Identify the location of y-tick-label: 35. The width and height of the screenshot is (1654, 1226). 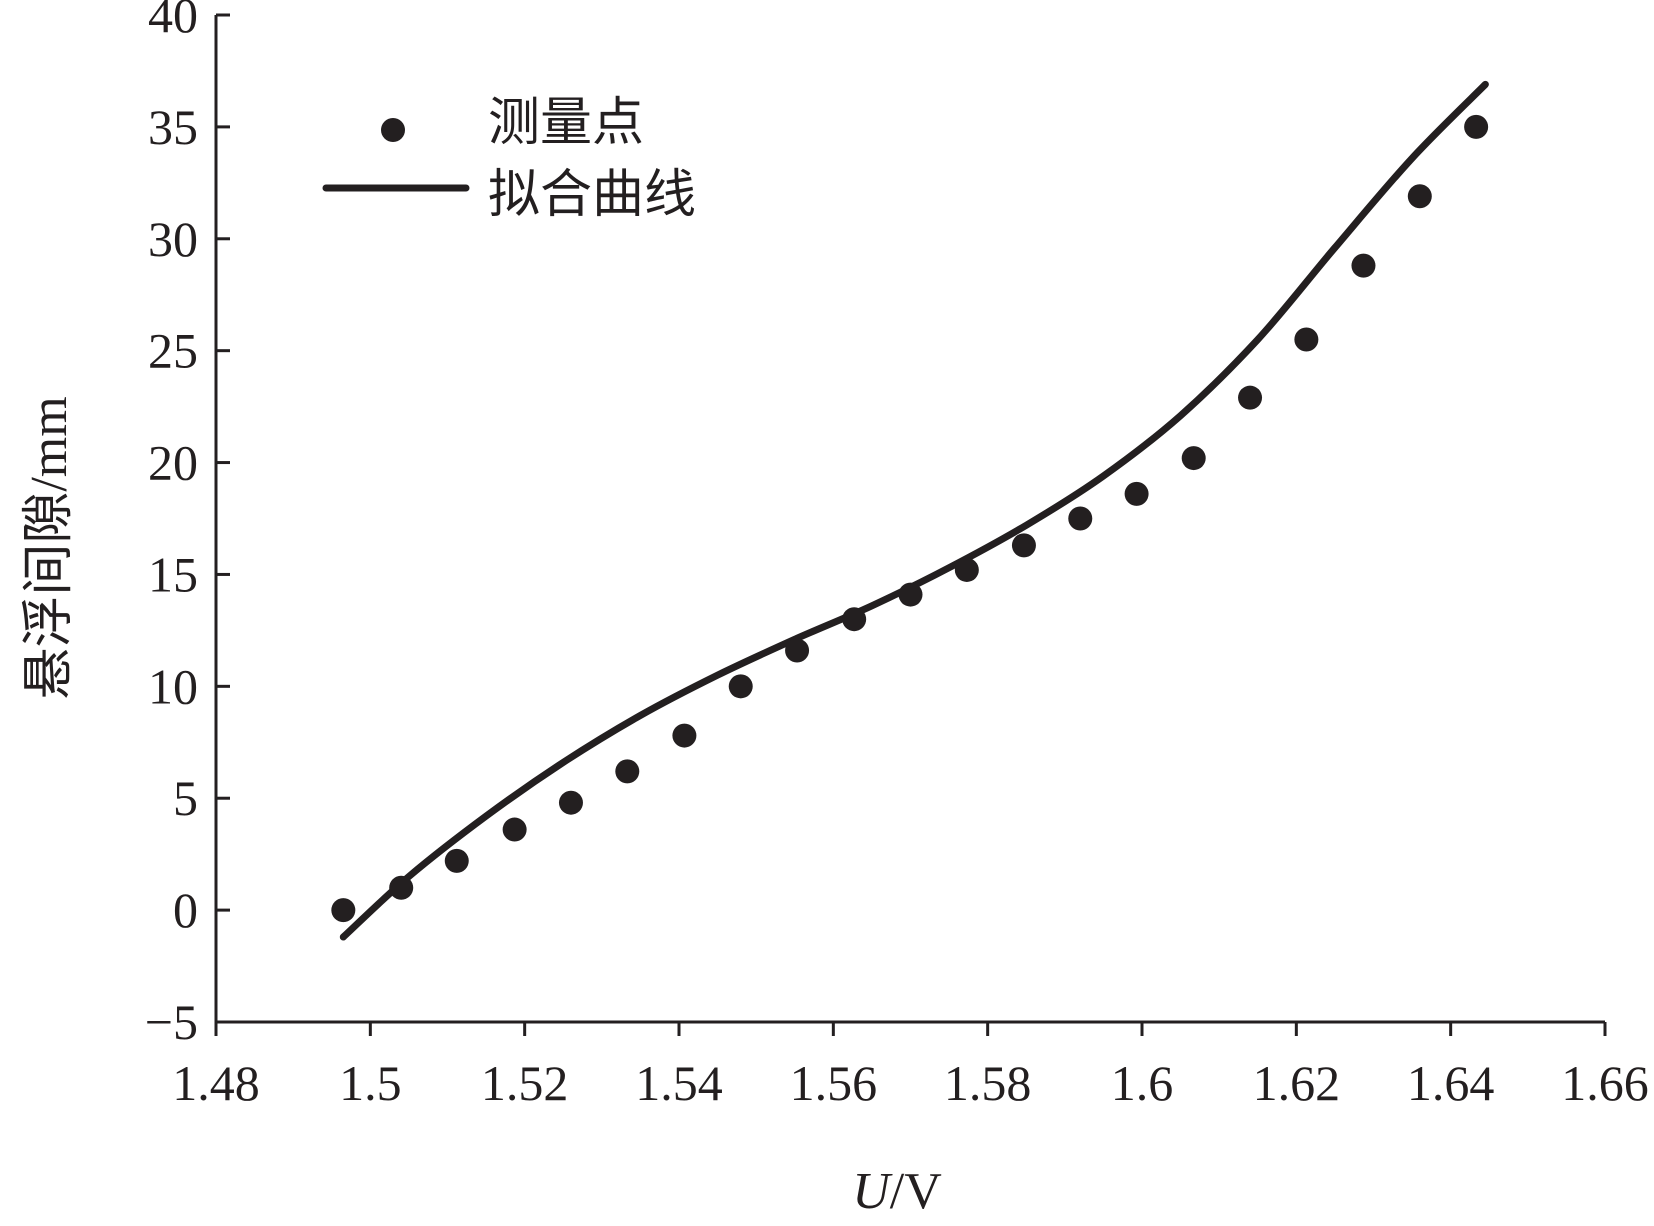
(173, 127).